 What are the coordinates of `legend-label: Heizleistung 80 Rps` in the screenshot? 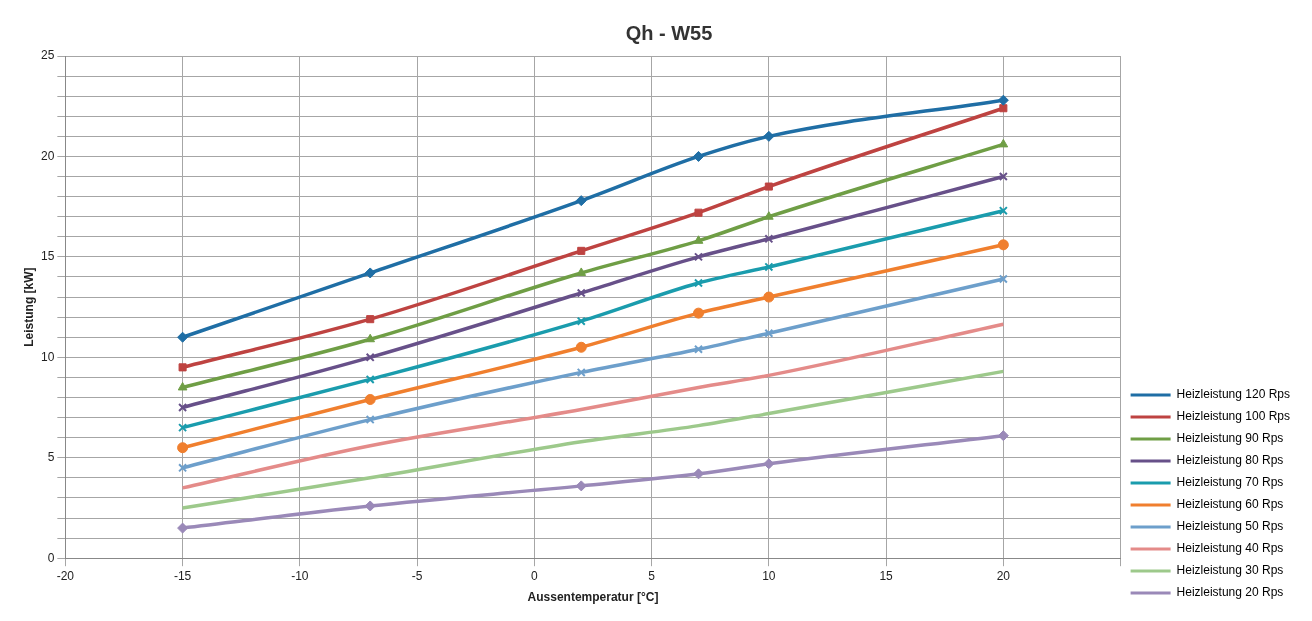 It's located at (1230, 460).